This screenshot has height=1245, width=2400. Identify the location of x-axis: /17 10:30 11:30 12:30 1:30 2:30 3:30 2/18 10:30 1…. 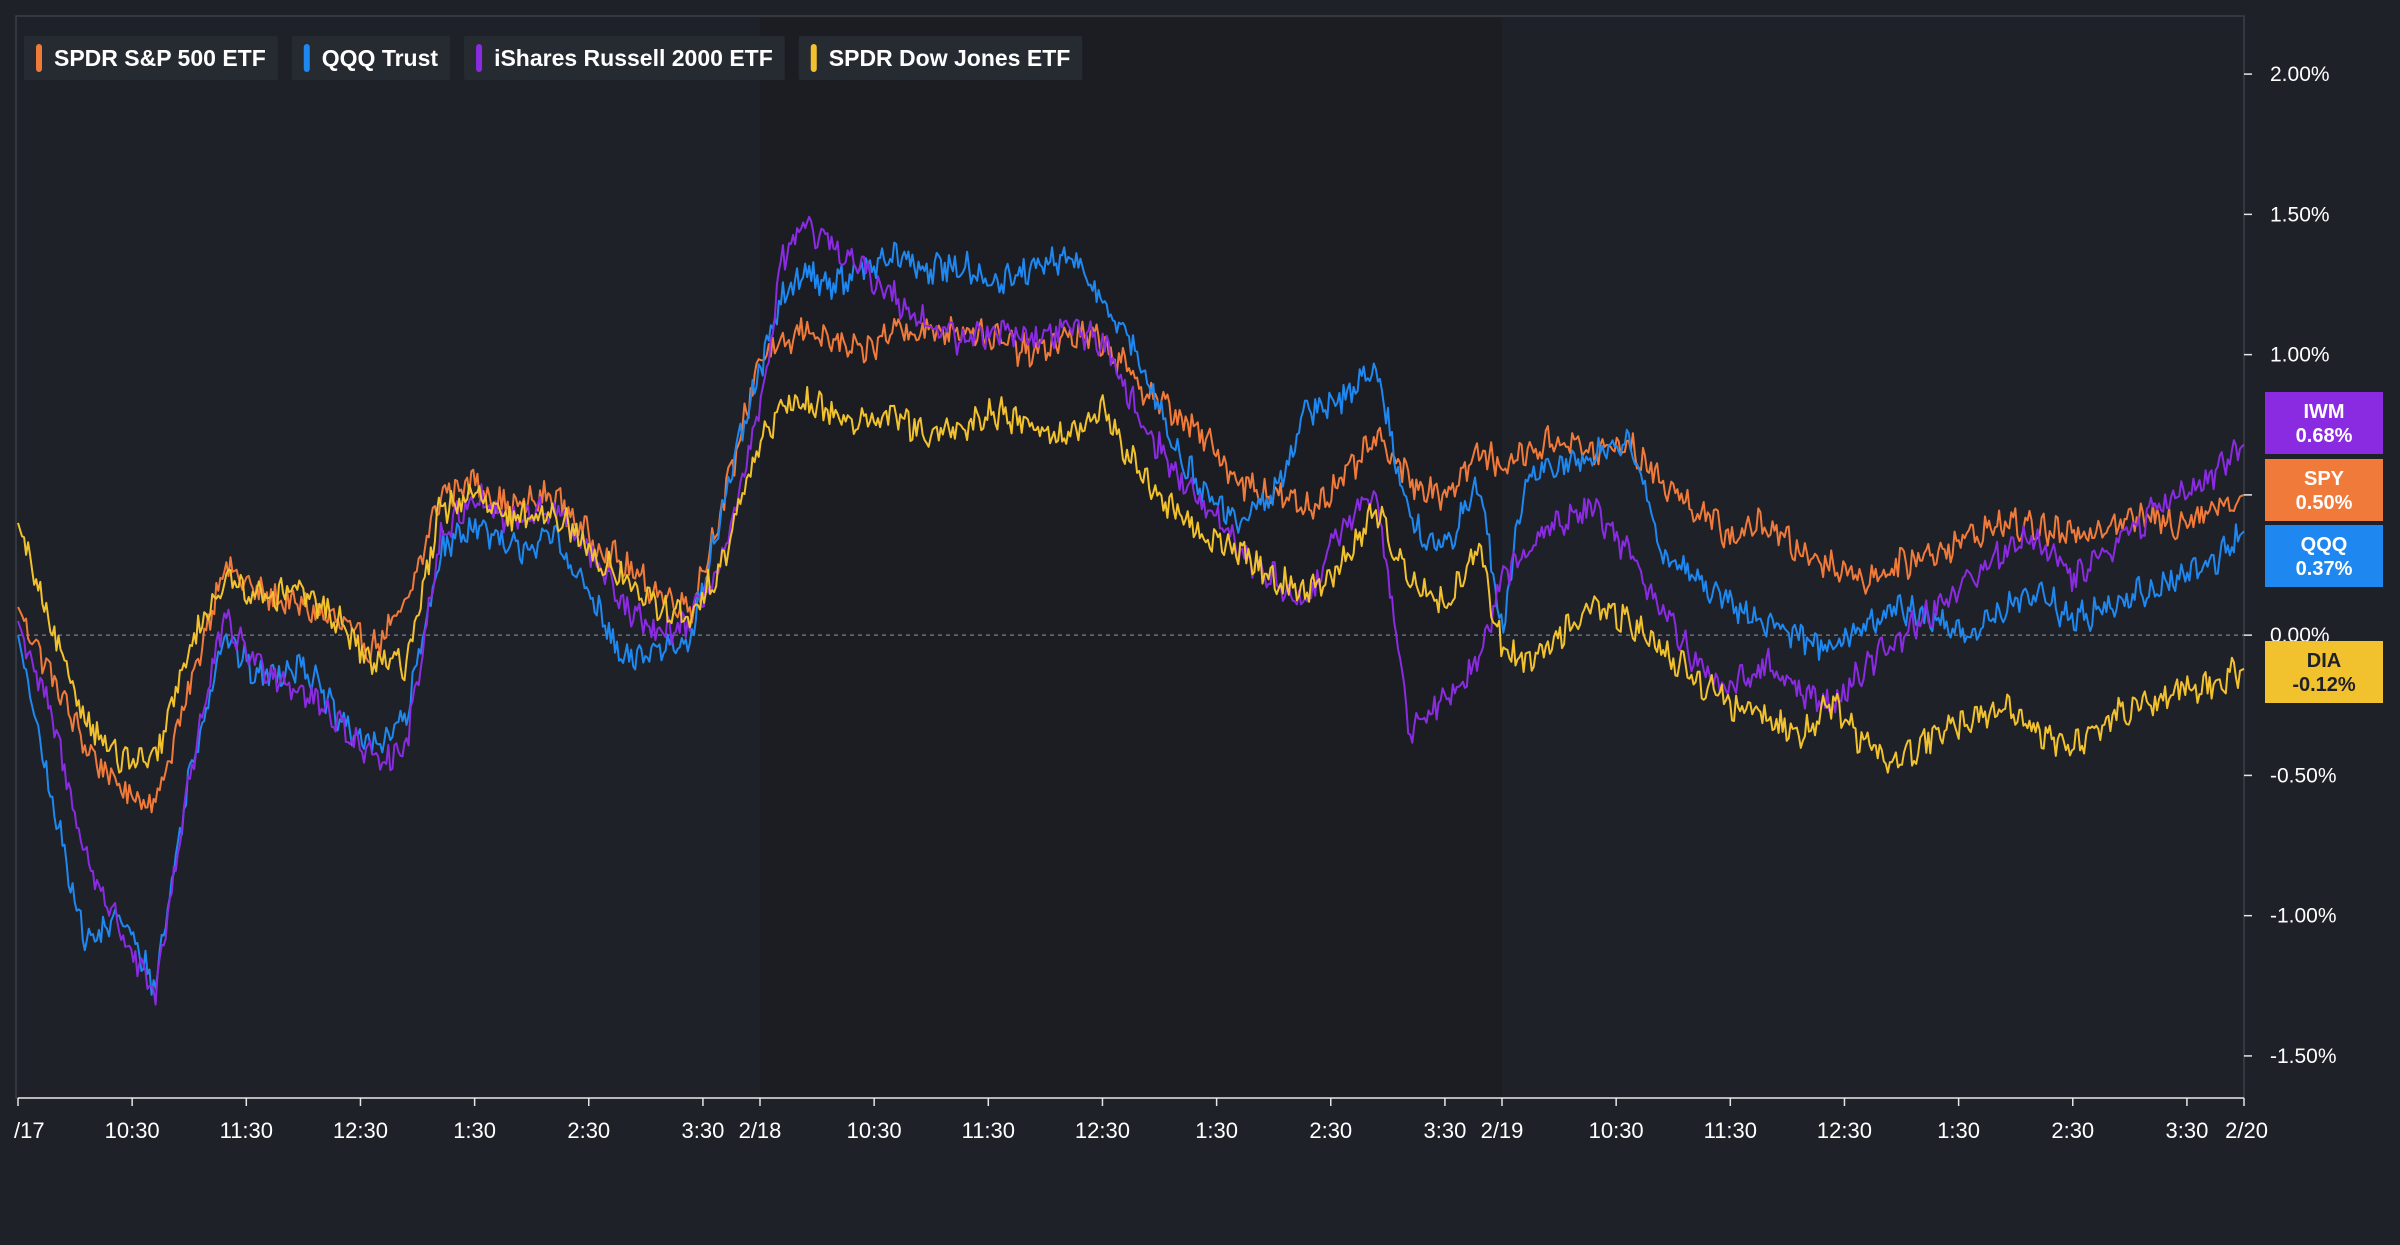
(1141, 1120).